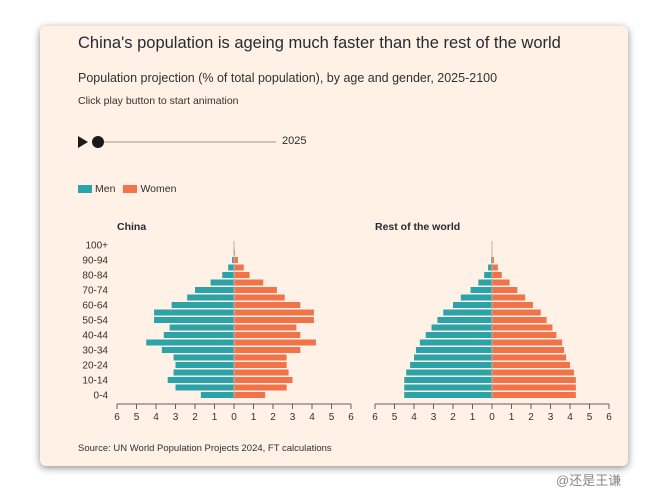  I want to click on timeline-slider-track, so click(186, 142).